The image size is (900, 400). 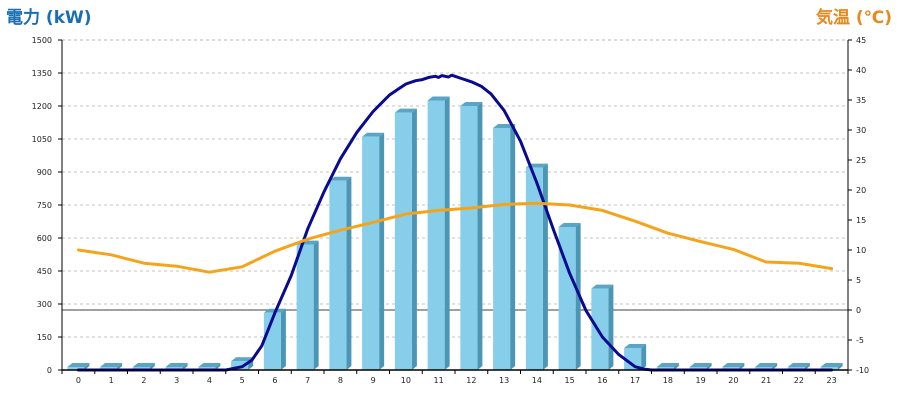 What do you see at coordinates (42, 106) in the screenshot?
I see `left-tick-label: 1200` at bounding box center [42, 106].